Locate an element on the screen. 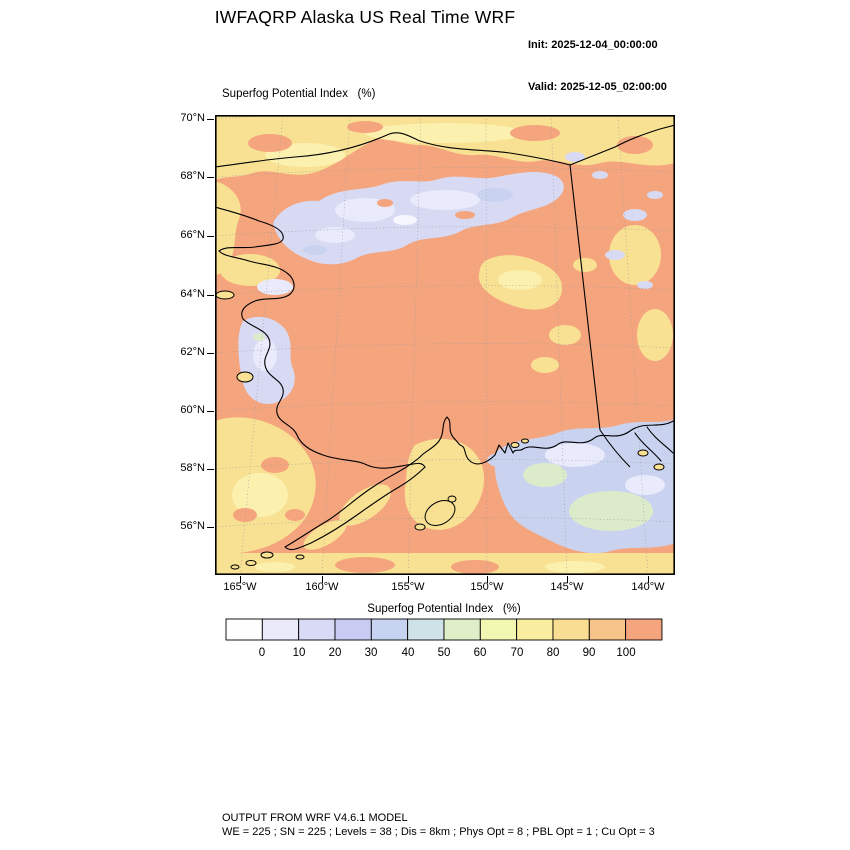 This screenshot has height=850, width=850. y-tick-label: 62°N is located at coordinates (192, 352).